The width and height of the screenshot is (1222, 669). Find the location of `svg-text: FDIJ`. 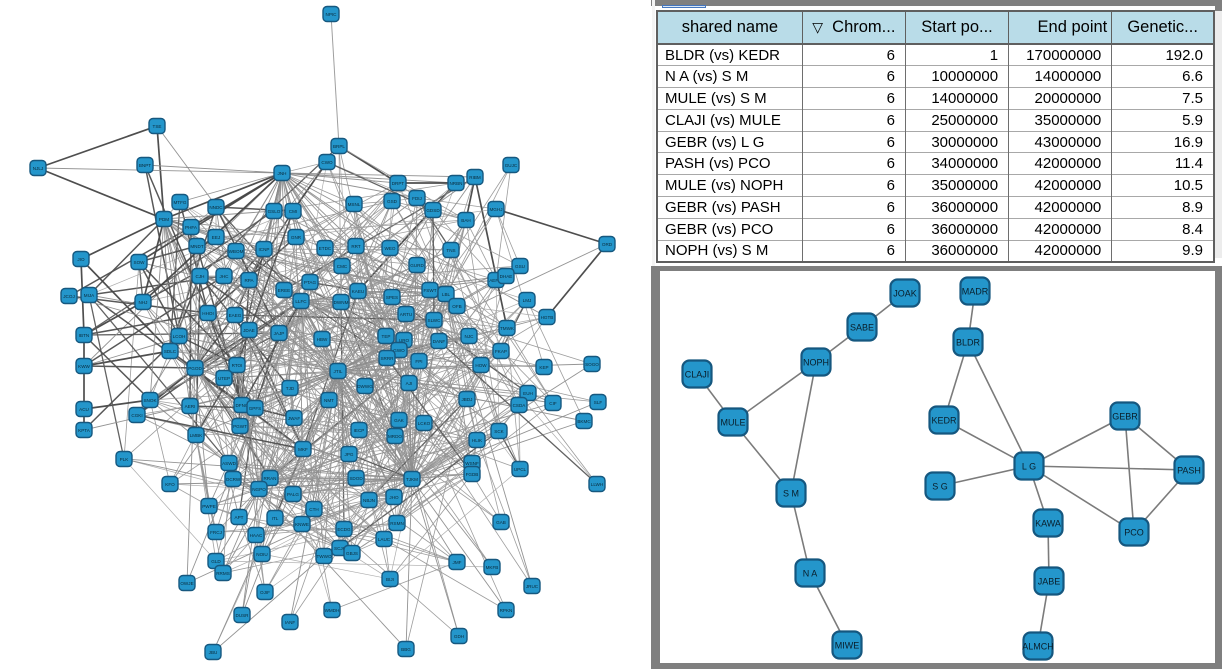

svg-text: FDIJ is located at coordinates (417, 198).